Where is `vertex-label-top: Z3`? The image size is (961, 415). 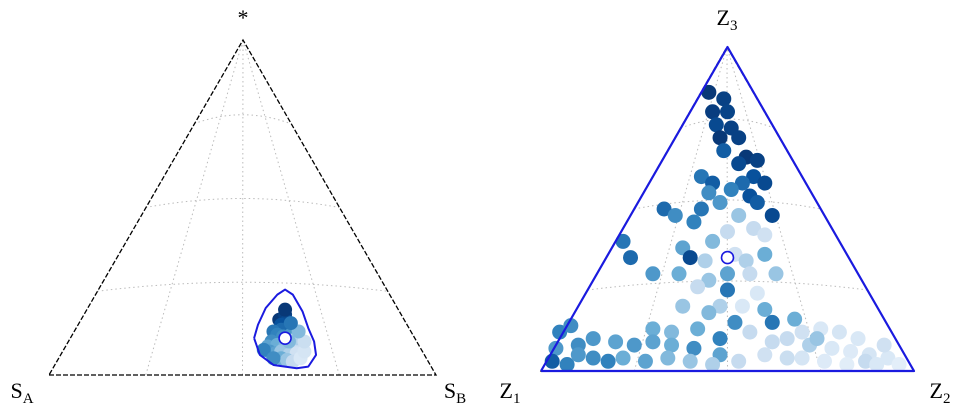
vertex-label-top: Z3 is located at coordinates (727, 19).